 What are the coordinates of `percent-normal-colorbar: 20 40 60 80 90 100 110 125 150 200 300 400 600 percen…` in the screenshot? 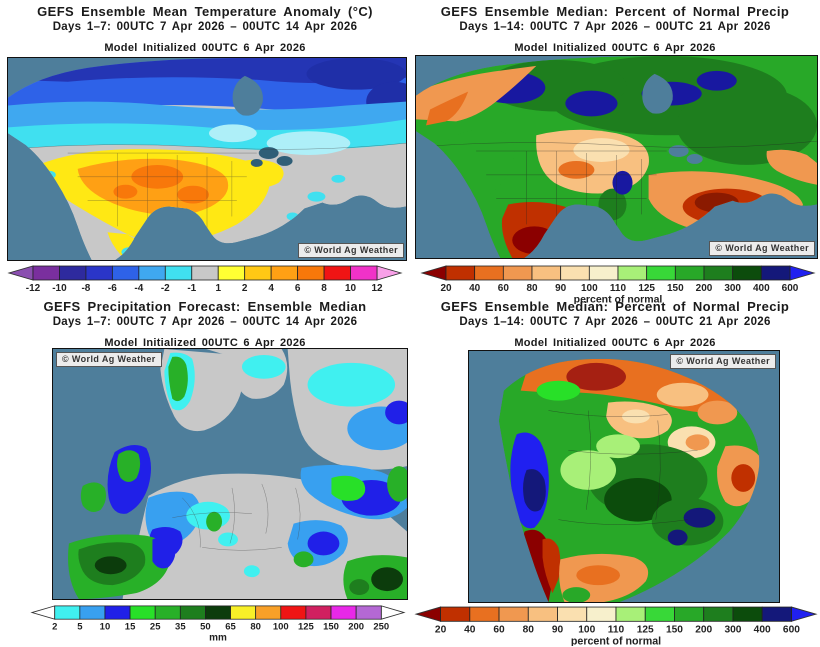 It's located at (618, 284).